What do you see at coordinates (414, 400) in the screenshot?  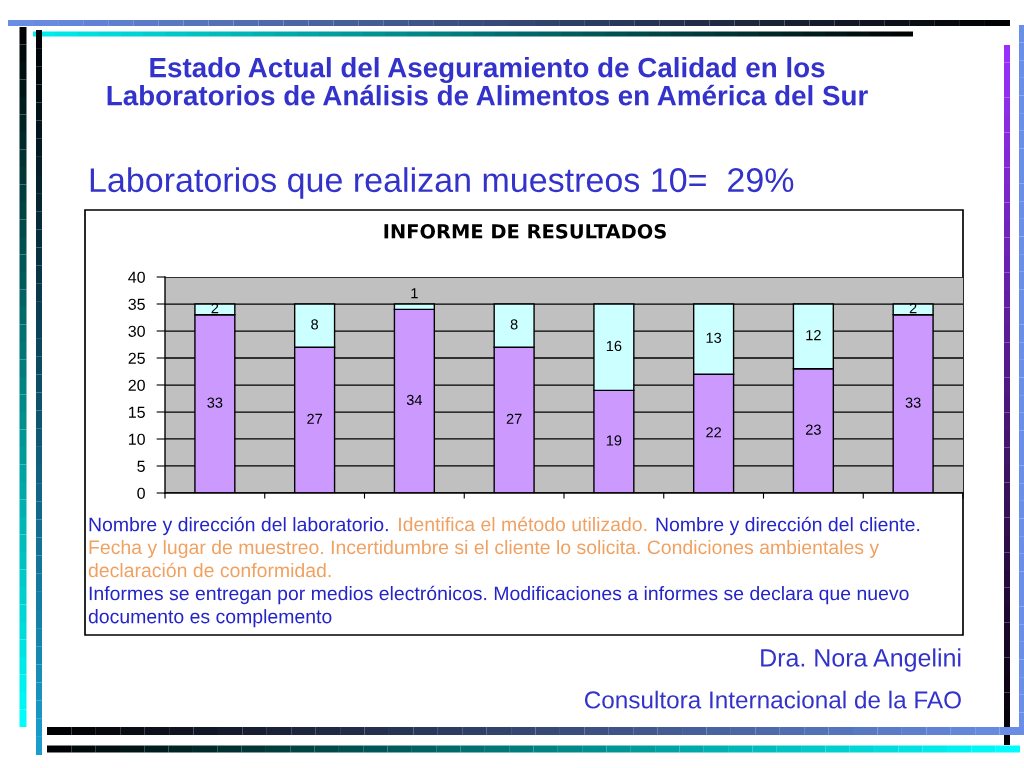 I see `data-label: 34` at bounding box center [414, 400].